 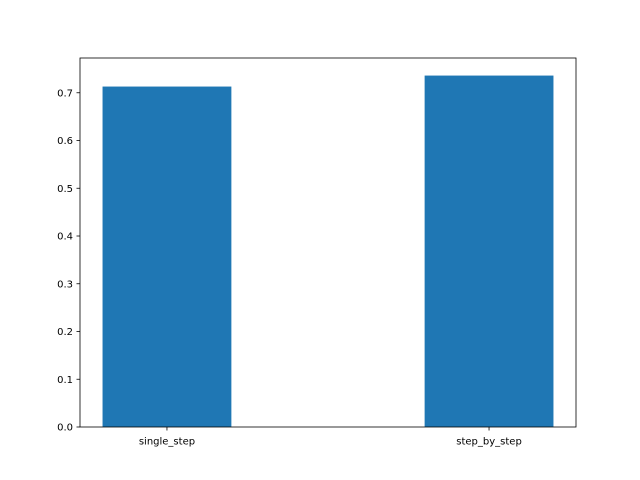 What do you see at coordinates (65, 237) in the screenshot?
I see `y-tick-label: 0.4` at bounding box center [65, 237].